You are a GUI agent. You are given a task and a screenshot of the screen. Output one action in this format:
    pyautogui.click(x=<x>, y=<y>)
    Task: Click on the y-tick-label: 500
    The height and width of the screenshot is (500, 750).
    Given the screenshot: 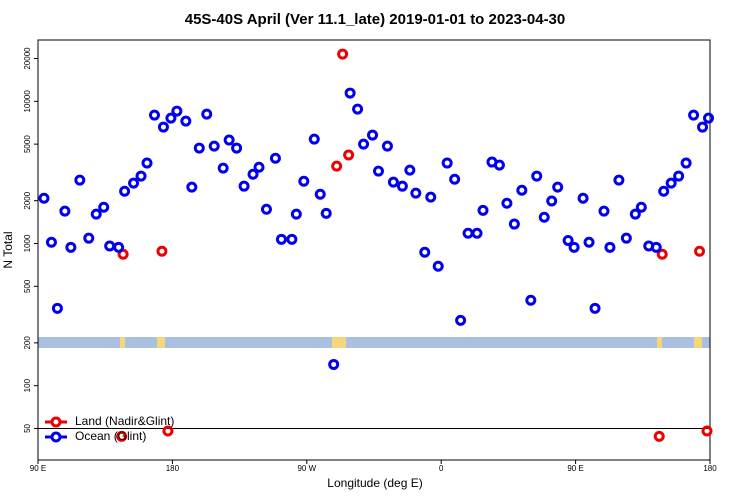 What is the action you would take?
    pyautogui.click(x=27, y=286)
    